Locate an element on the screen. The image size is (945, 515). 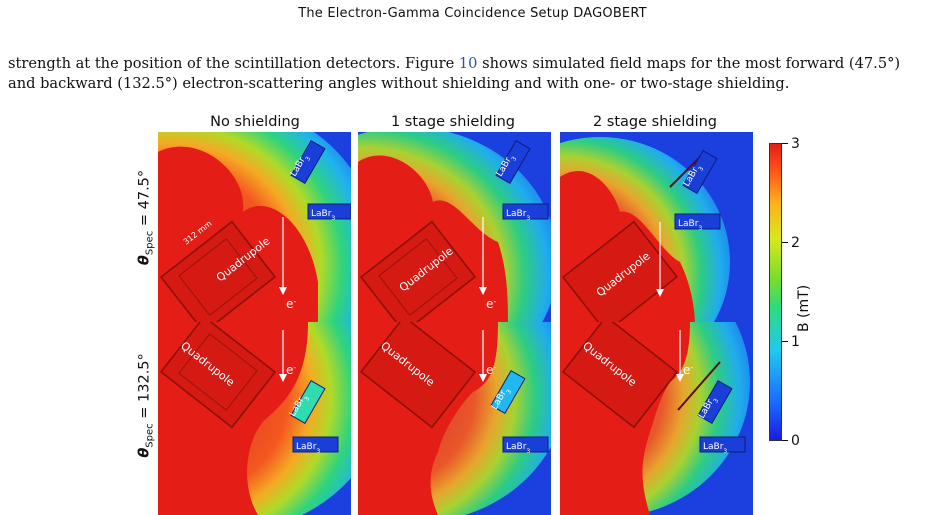
colorbar-tick-label: 2 is located at coordinates (795, 243).